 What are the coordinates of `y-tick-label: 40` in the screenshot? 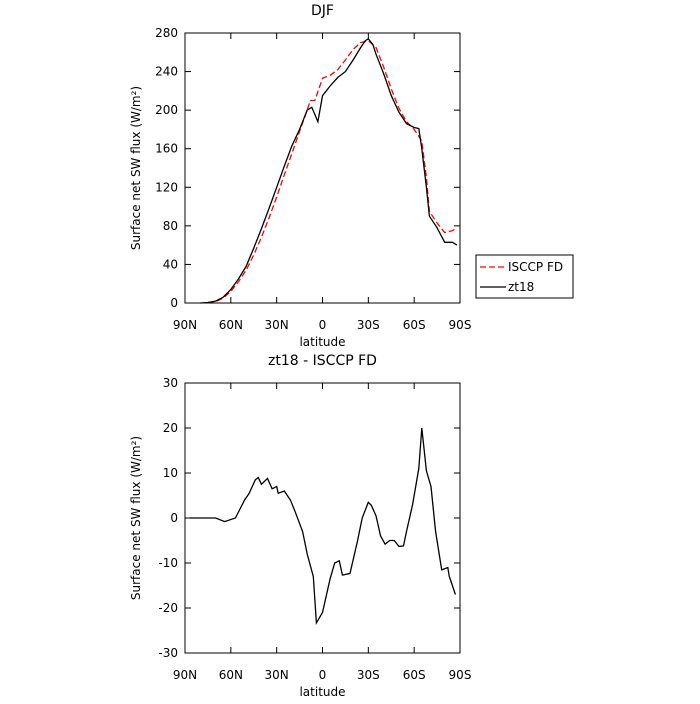 It's located at (170, 264).